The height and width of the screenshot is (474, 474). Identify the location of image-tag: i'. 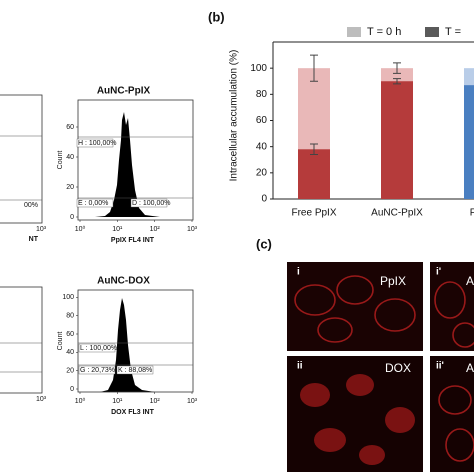
(438, 272).